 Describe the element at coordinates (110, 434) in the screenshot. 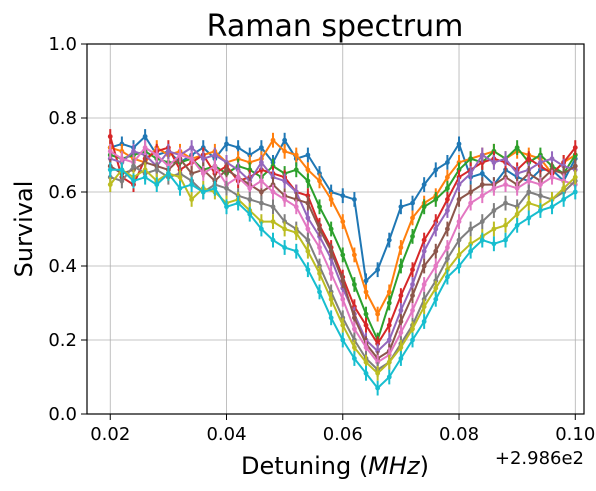

I see `x-tick-label-0: 0.02` at that location.